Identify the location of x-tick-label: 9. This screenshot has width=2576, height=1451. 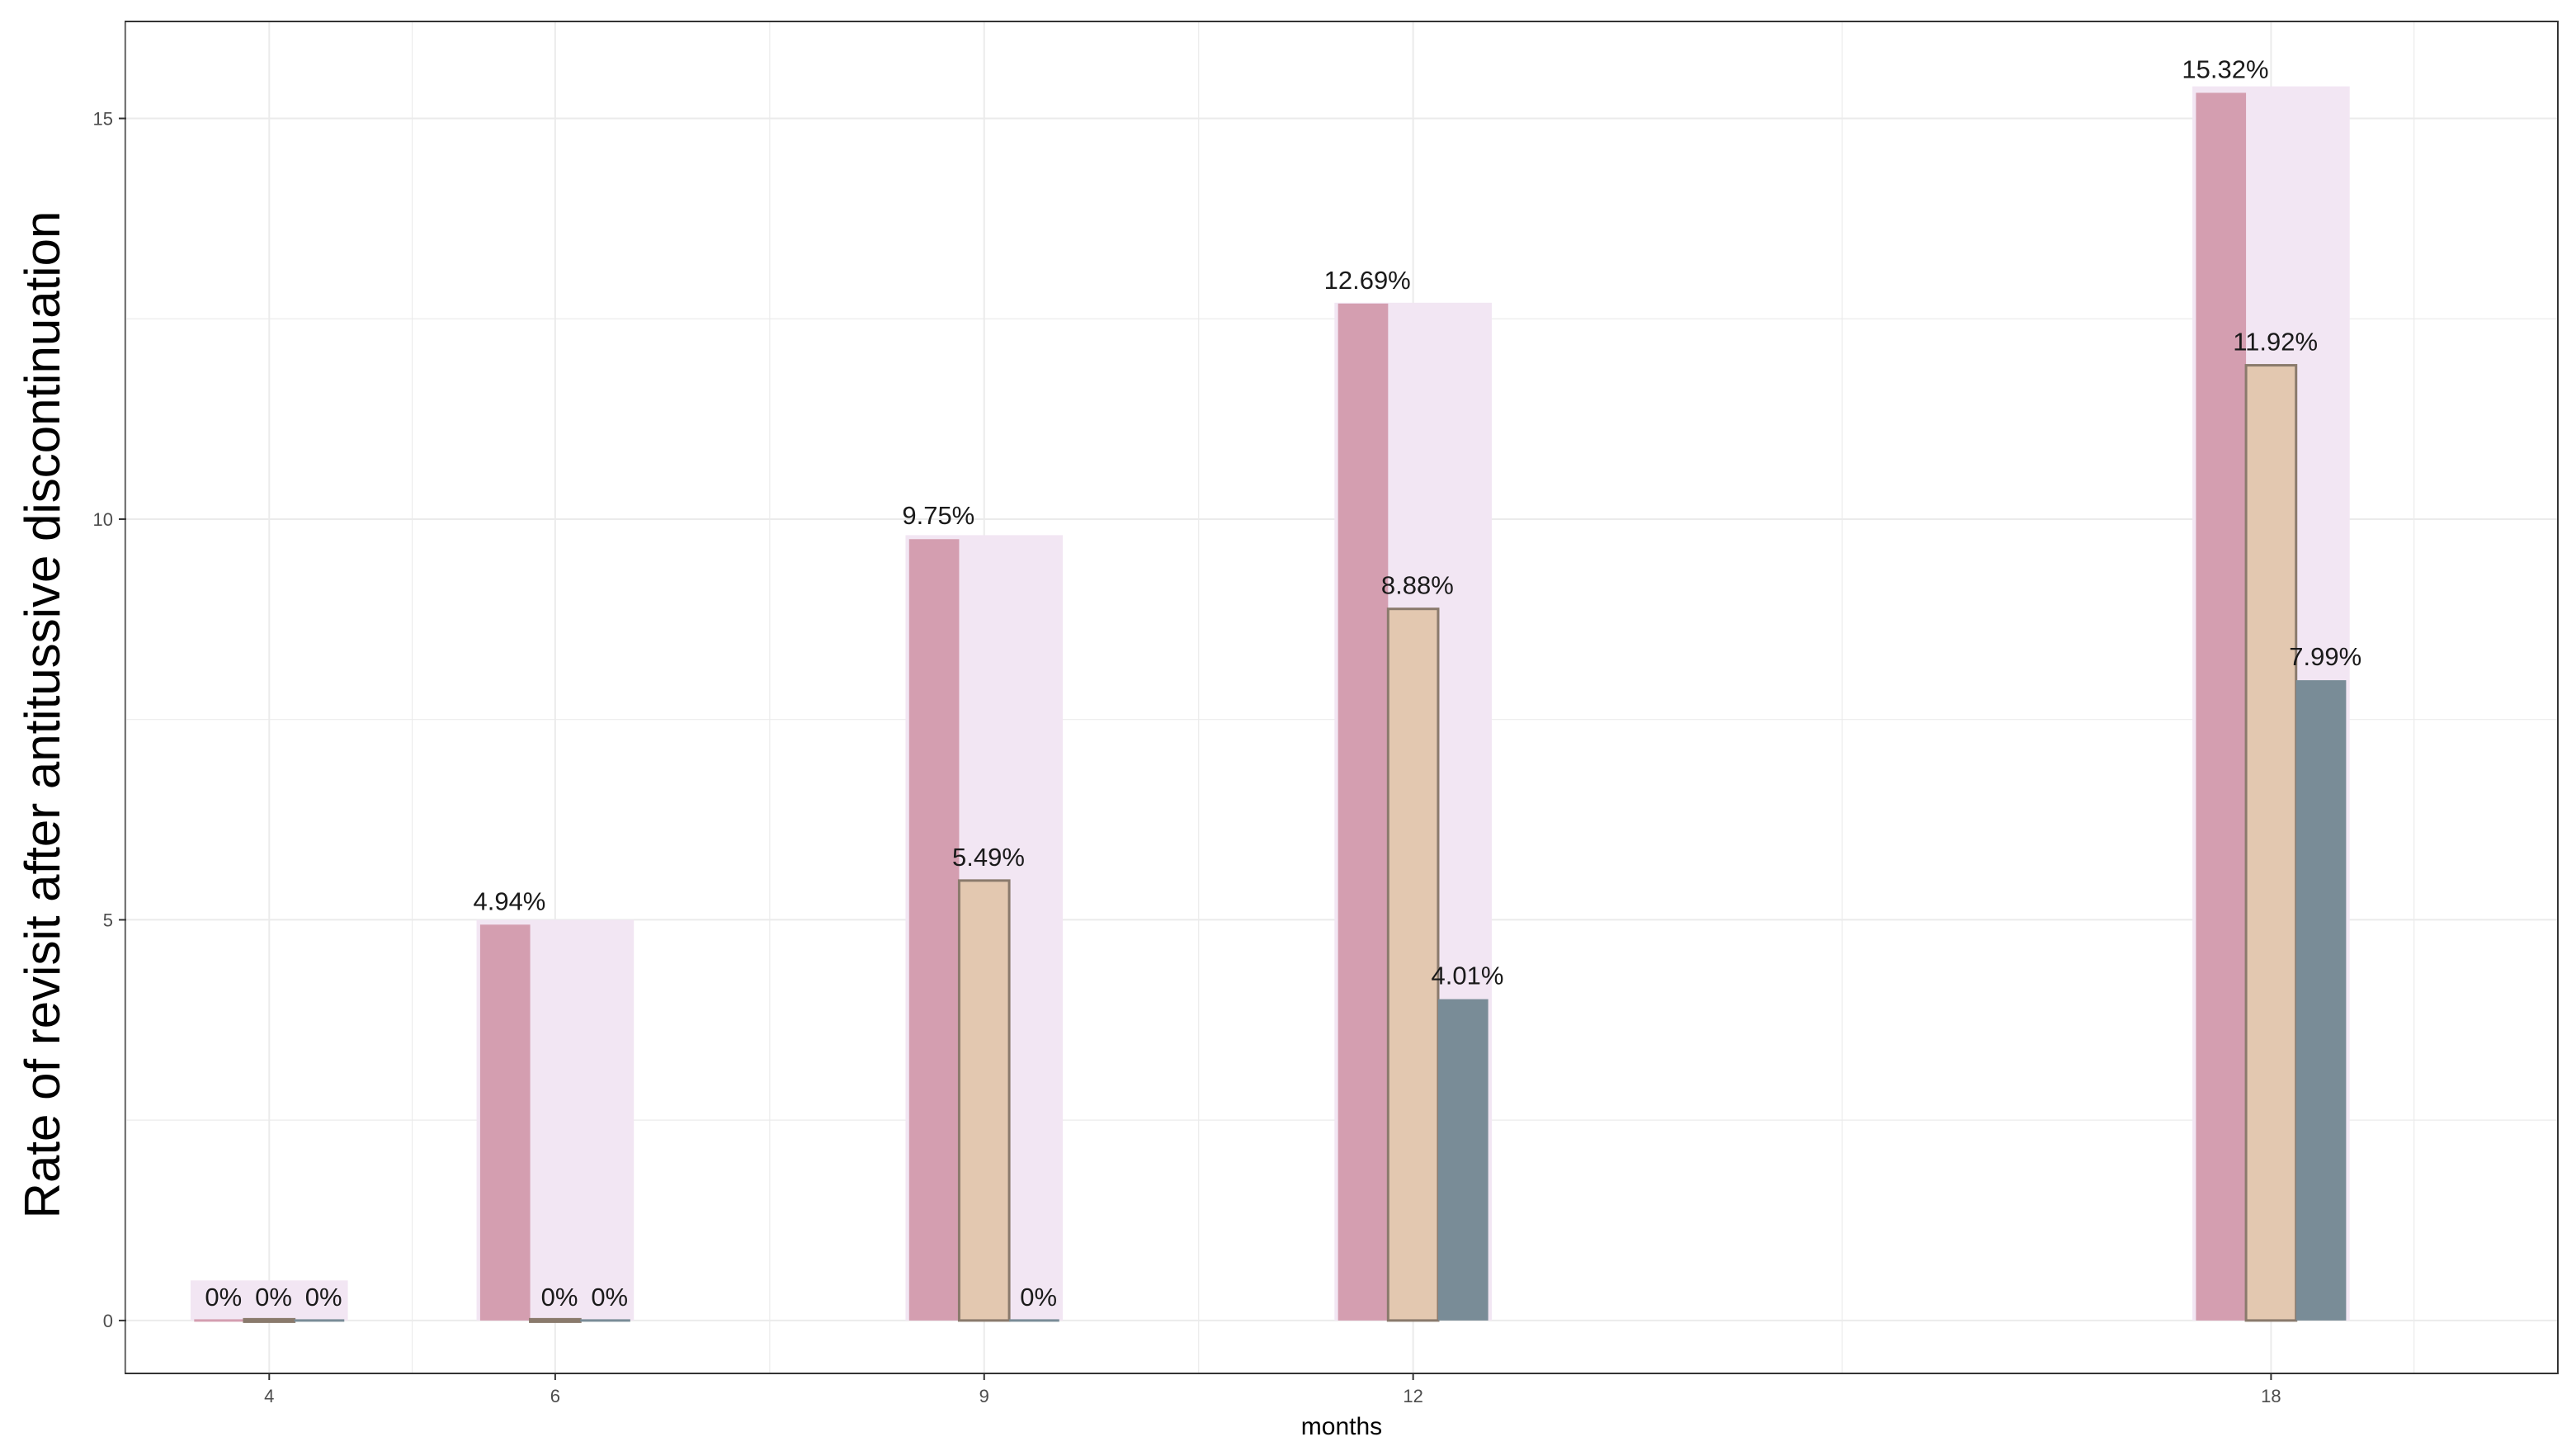
(984, 1396).